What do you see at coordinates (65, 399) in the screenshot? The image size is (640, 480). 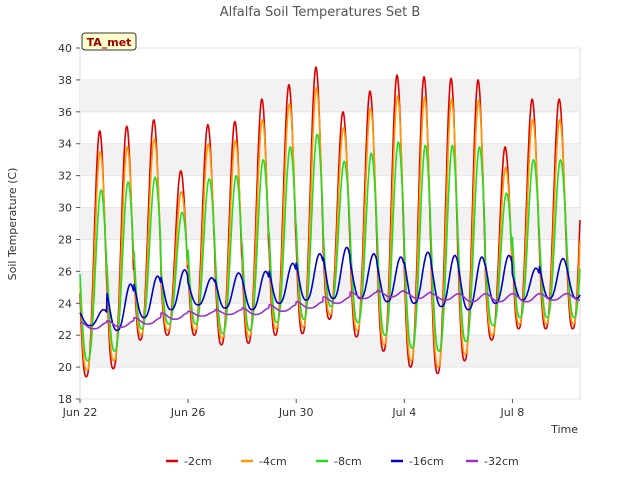 I see `y-tick-label: 18` at bounding box center [65, 399].